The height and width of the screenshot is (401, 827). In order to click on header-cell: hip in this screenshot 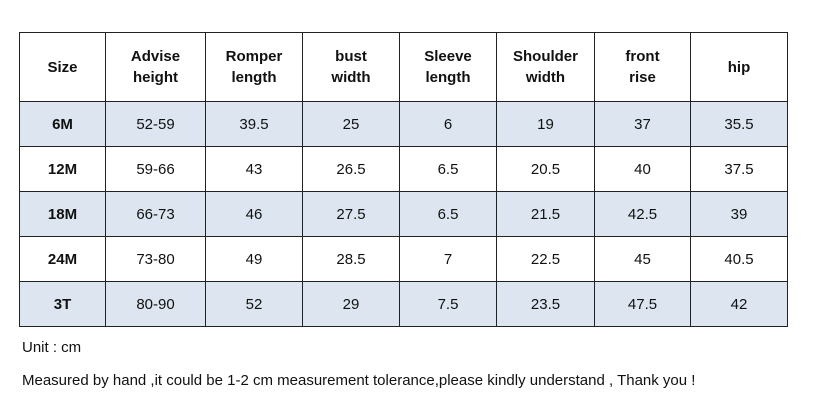, I will do `click(739, 67)`.